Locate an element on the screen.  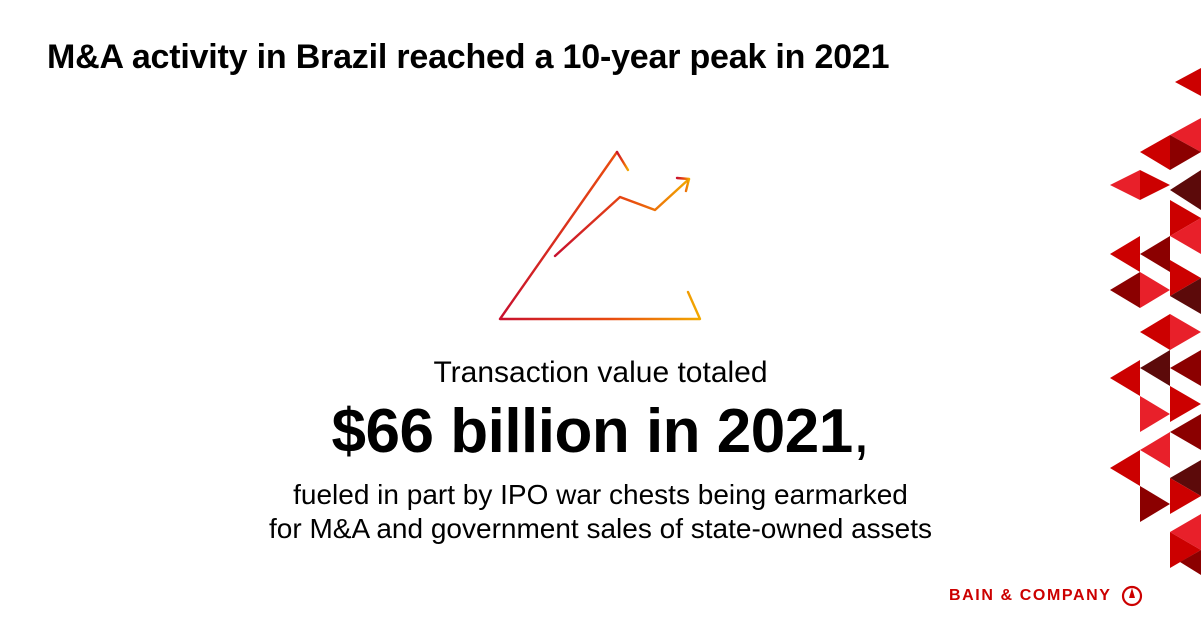
lead-text: Transaction value totaled is located at coordinates (600, 372).